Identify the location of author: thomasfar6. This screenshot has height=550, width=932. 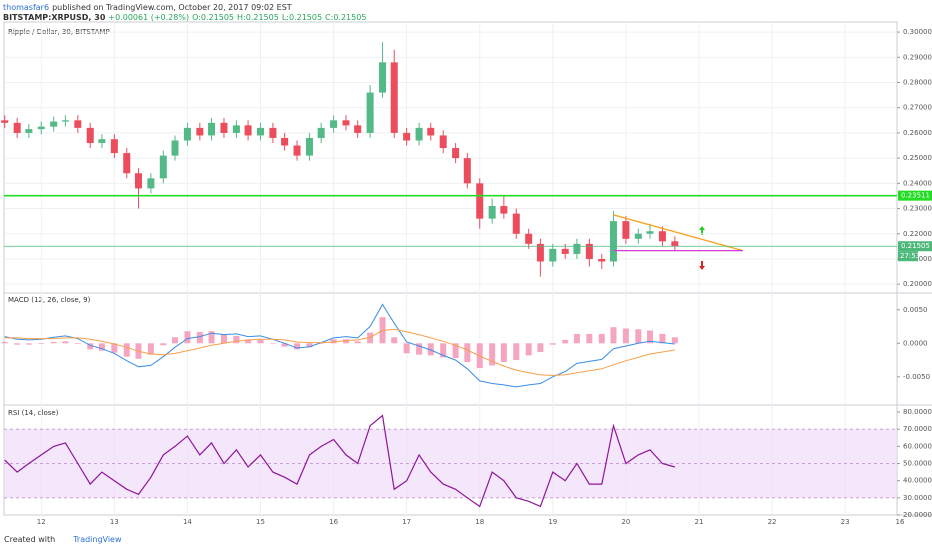
(26, 7).